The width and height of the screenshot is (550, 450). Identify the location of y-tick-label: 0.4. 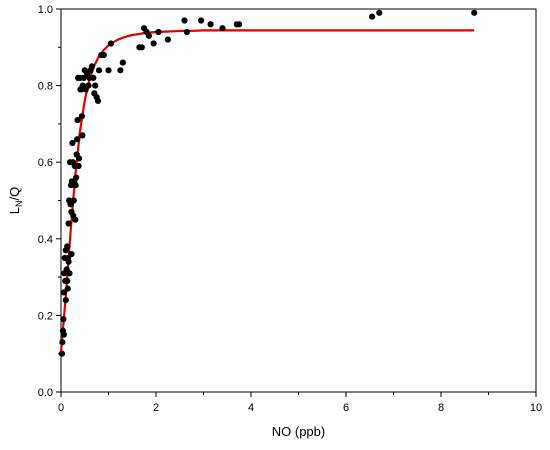
(45, 240).